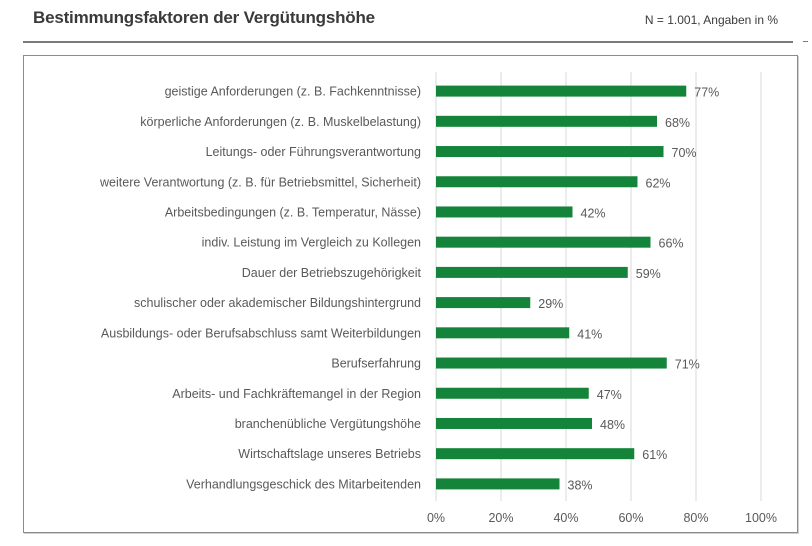  What do you see at coordinates (684, 153) in the screenshot?
I see `data-label: 70%` at bounding box center [684, 153].